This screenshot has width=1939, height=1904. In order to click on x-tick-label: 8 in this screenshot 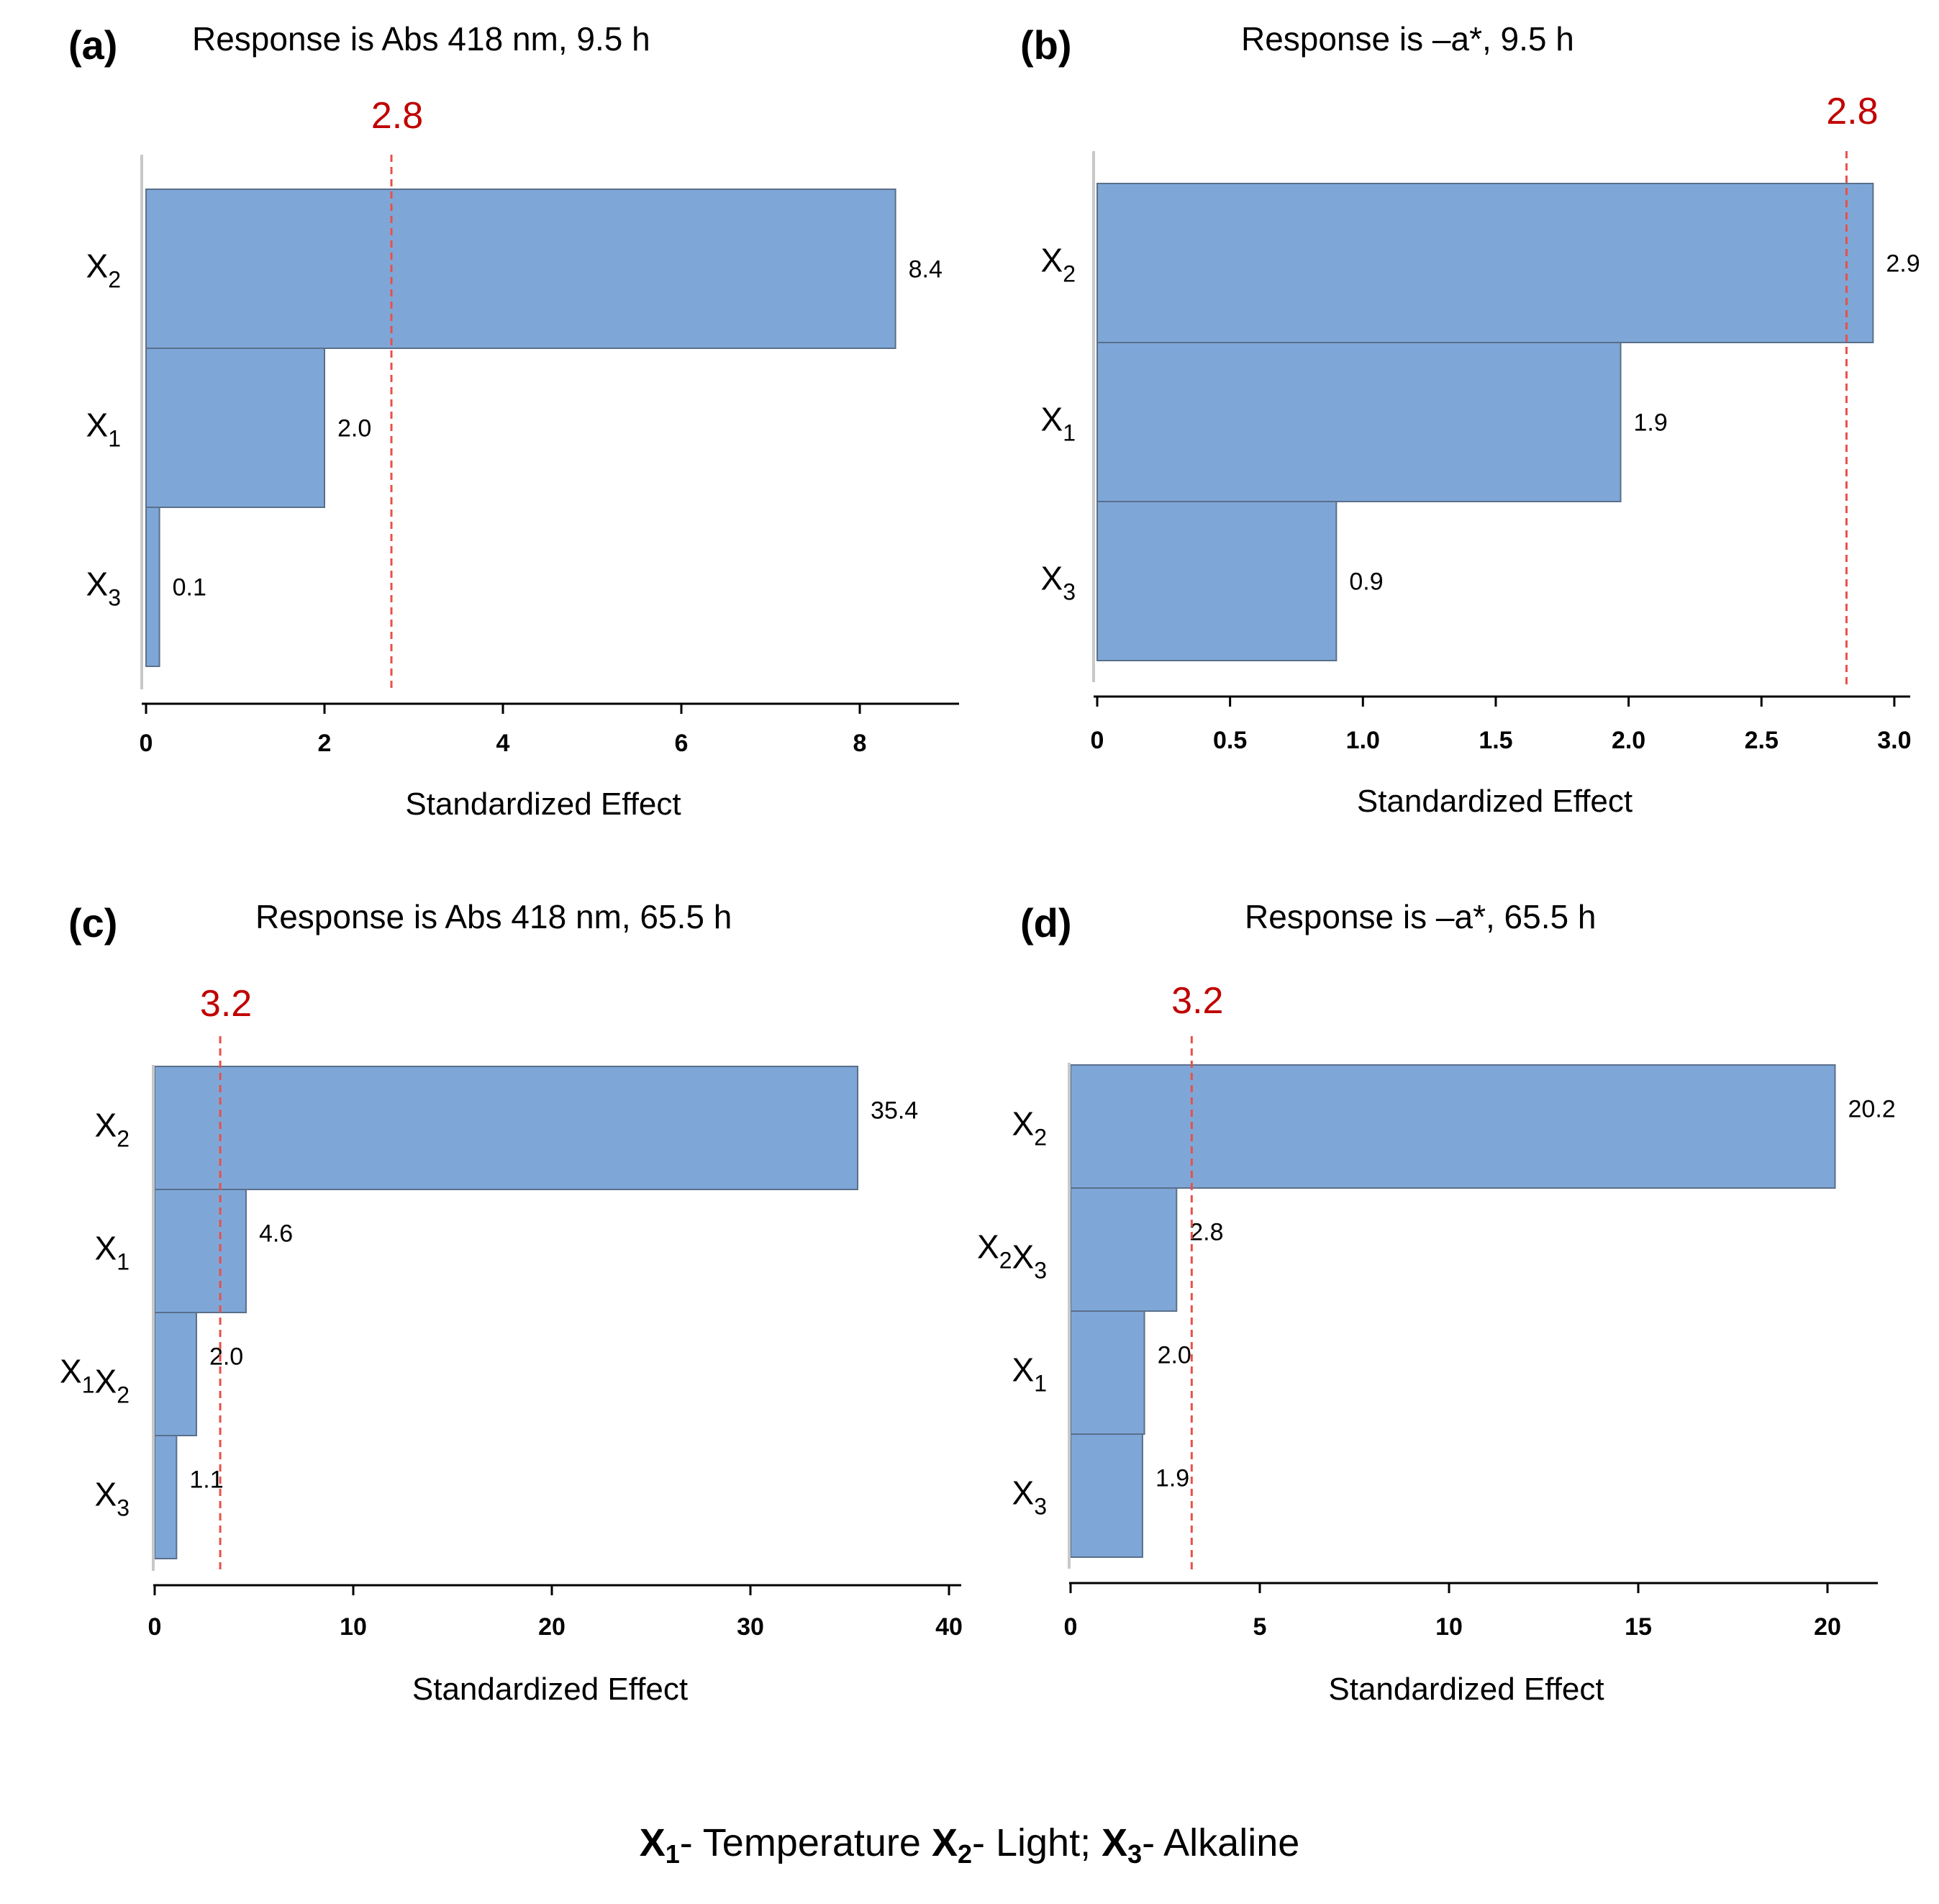, I will do `click(860, 743)`.